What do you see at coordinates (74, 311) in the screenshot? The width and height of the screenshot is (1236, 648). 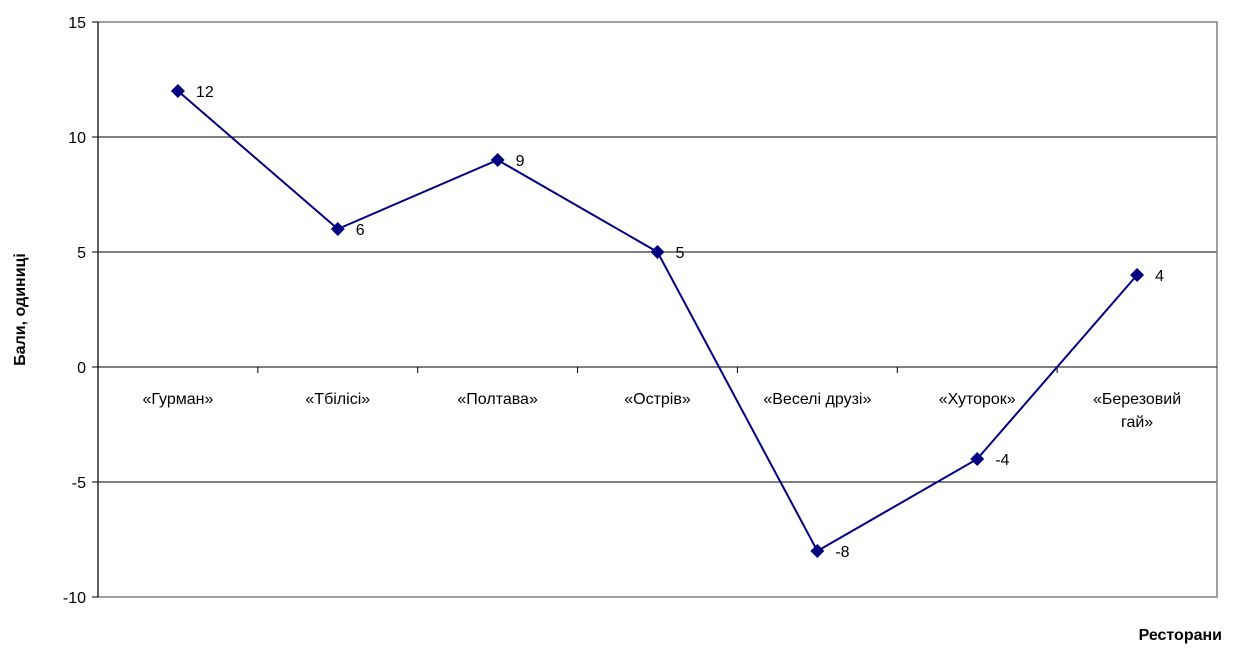 I see `y-tick-labels: -10 -5 0 5 10 15` at bounding box center [74, 311].